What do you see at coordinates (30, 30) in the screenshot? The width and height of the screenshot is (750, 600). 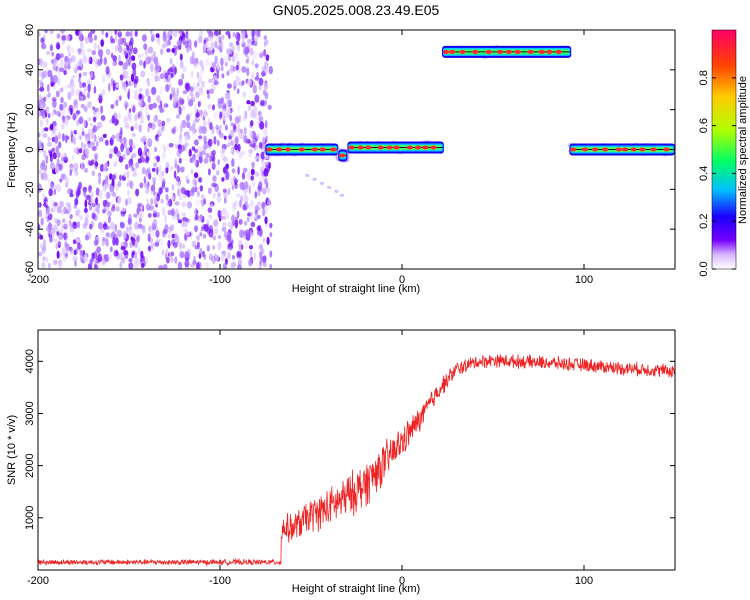 I see `y-tick-label: 60` at bounding box center [30, 30].